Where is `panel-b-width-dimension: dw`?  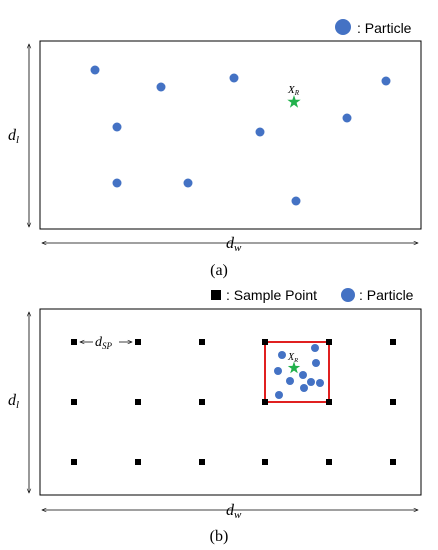 panel-b-width-dimension: dw is located at coordinates (230, 511).